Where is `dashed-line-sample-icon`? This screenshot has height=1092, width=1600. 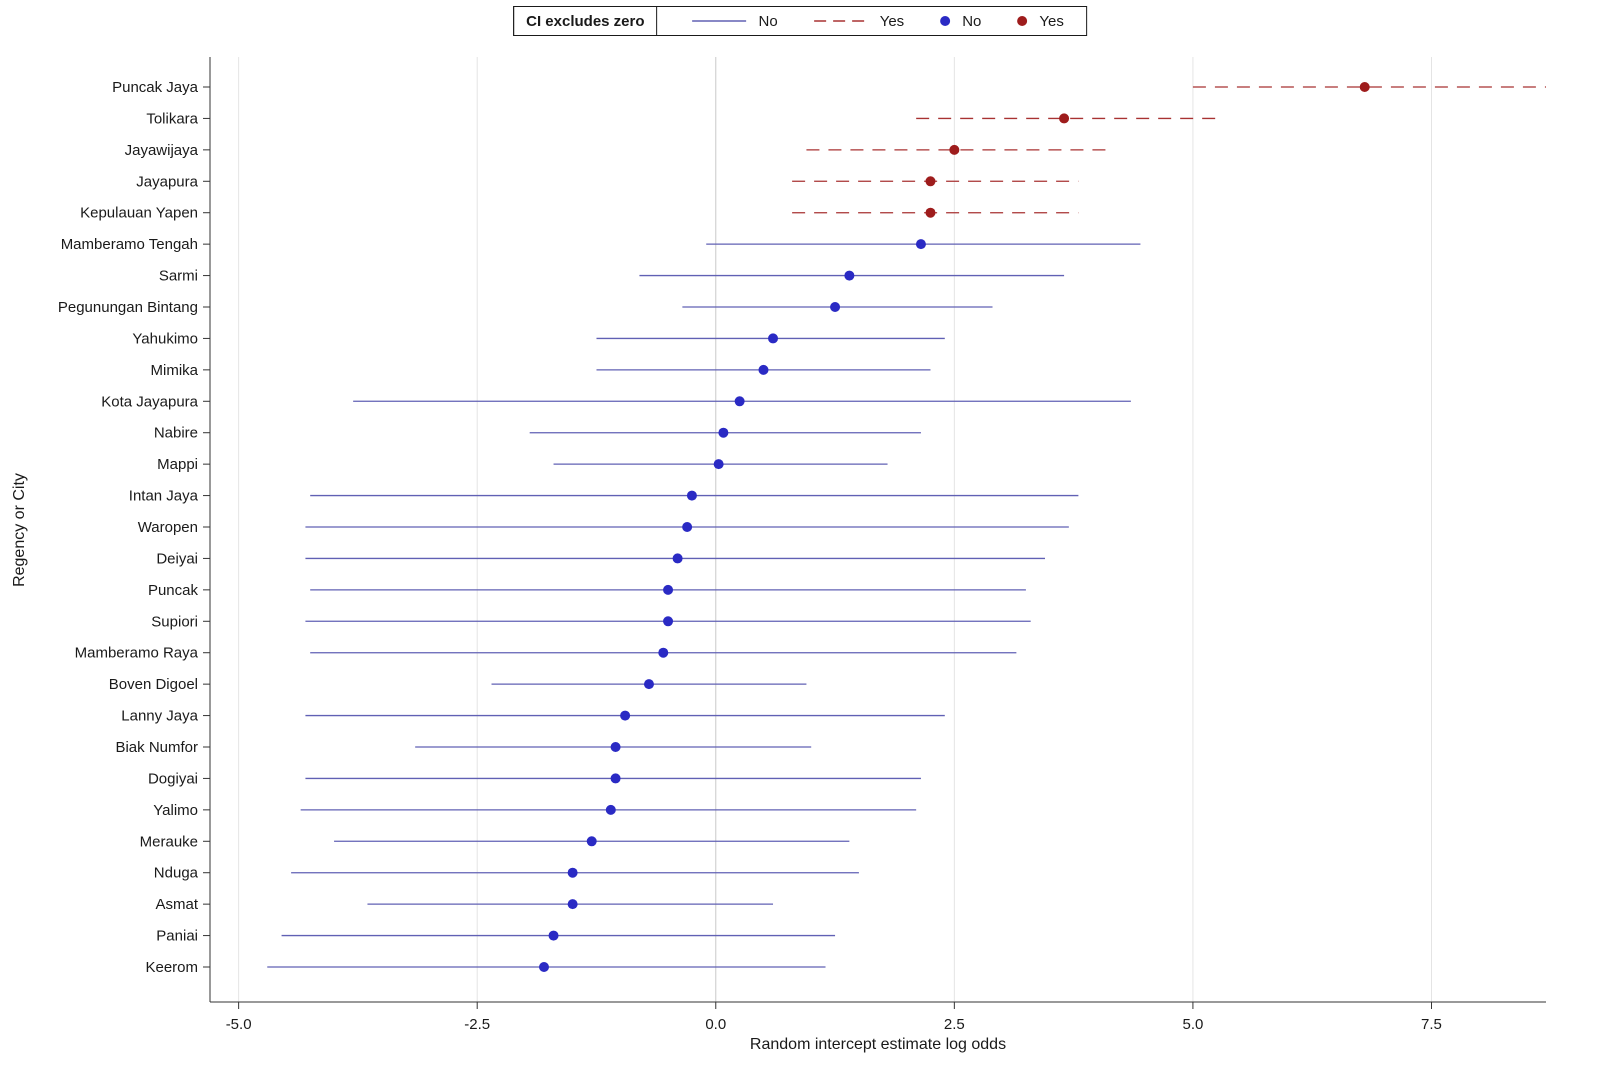 dashed-line-sample-icon is located at coordinates (840, 21).